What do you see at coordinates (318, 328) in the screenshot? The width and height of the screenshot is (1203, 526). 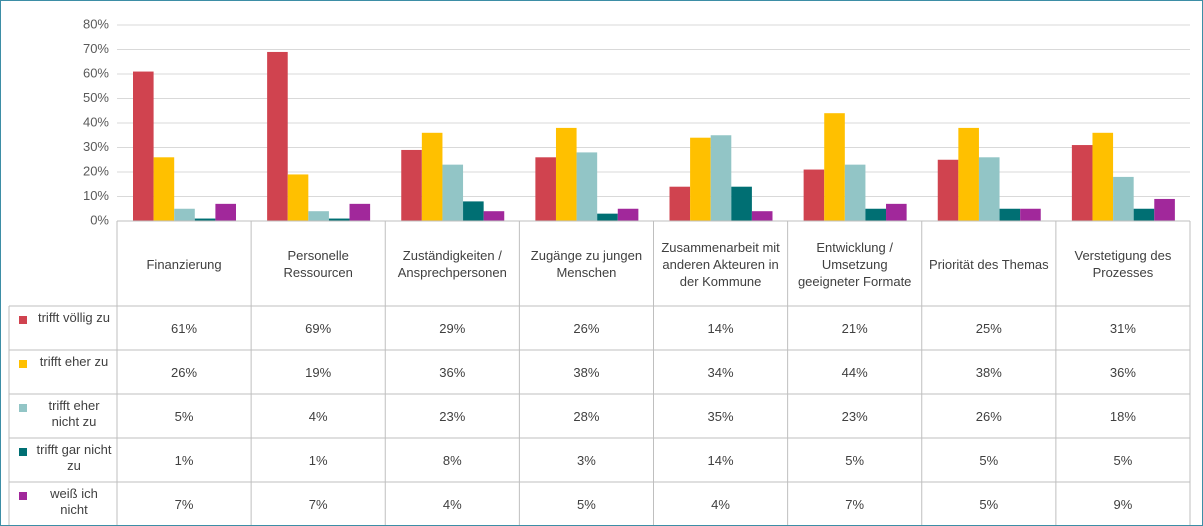 I see `value-label: 69%` at bounding box center [318, 328].